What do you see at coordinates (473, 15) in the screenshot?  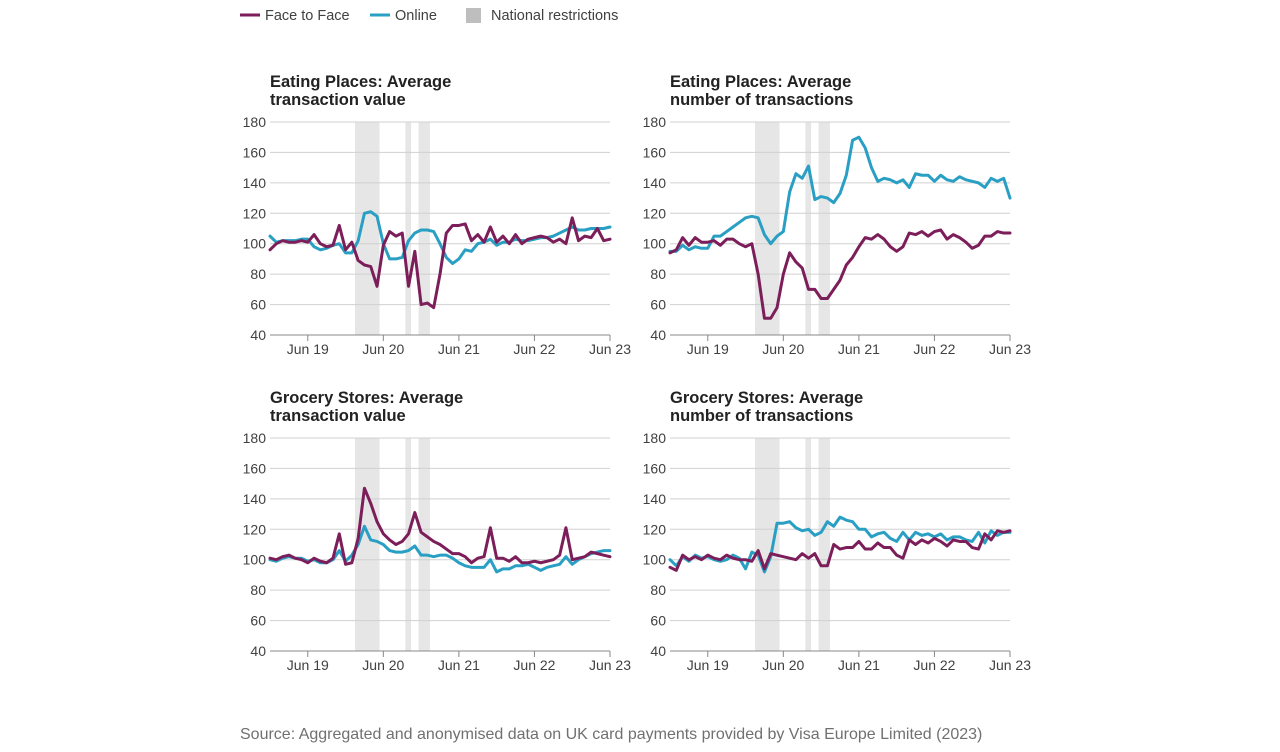 I see `legend-swatch` at bounding box center [473, 15].